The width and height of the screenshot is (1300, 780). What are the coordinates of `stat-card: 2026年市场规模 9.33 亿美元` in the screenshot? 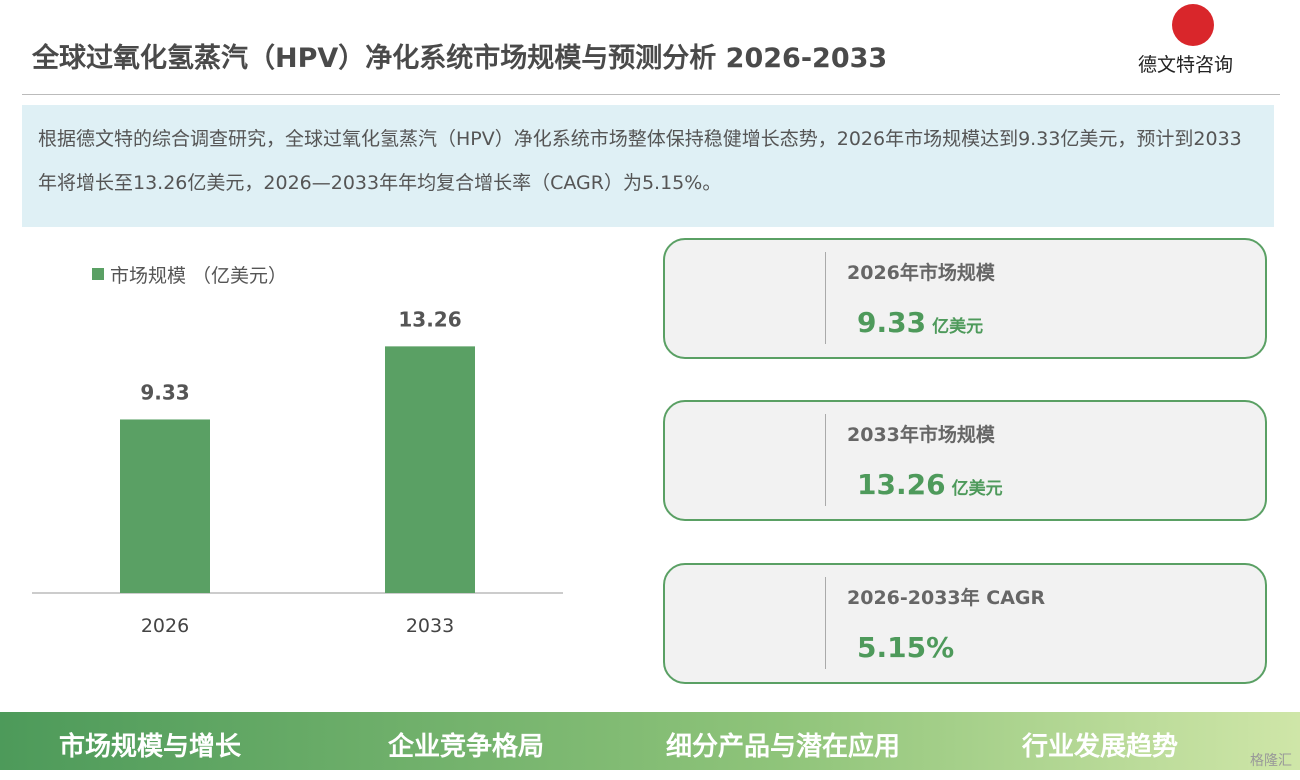 It's located at (965, 298).